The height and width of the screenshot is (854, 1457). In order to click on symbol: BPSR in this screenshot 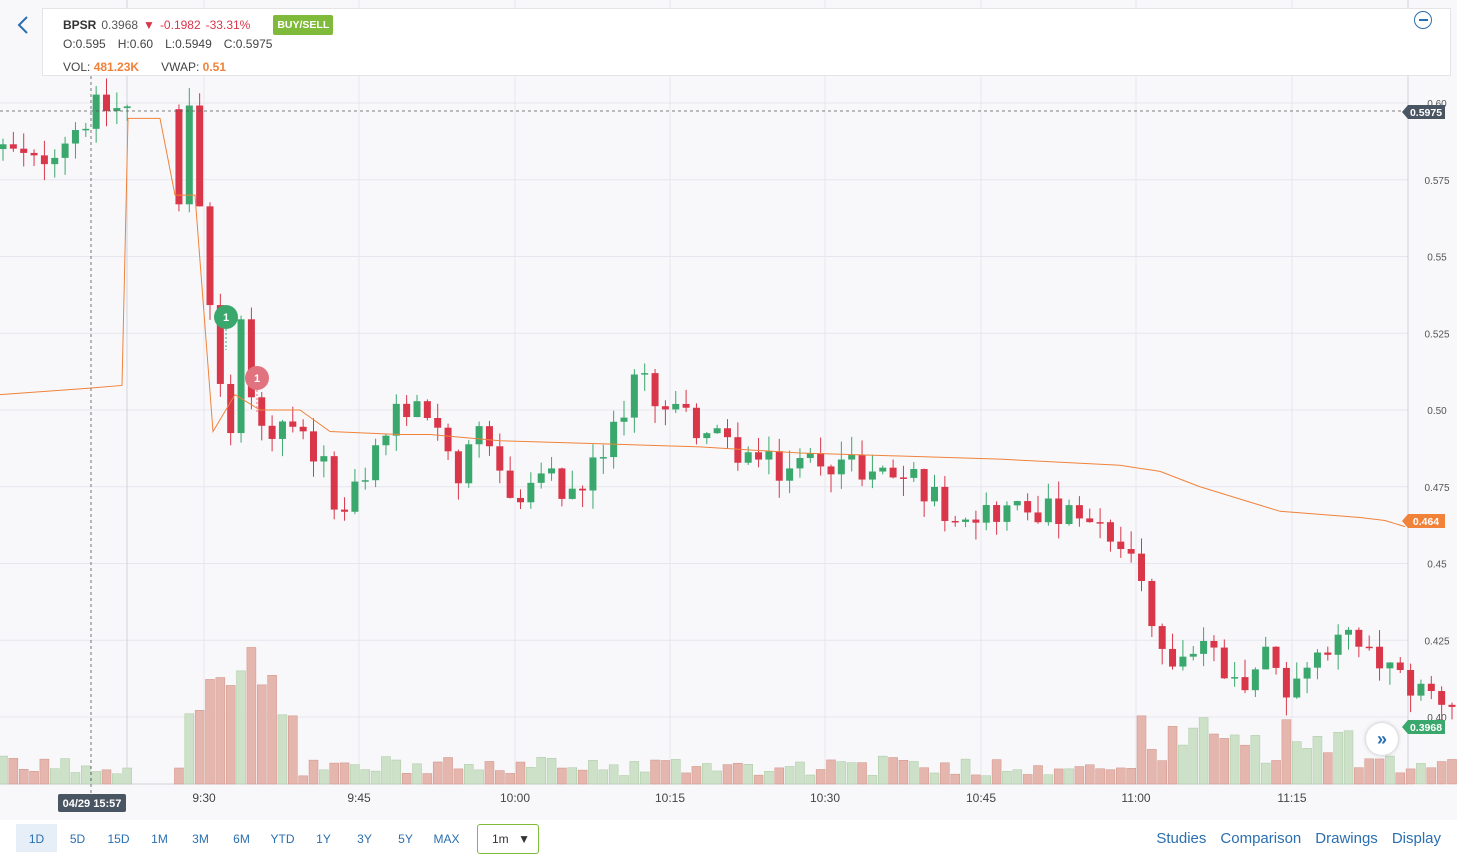, I will do `click(80, 25)`.